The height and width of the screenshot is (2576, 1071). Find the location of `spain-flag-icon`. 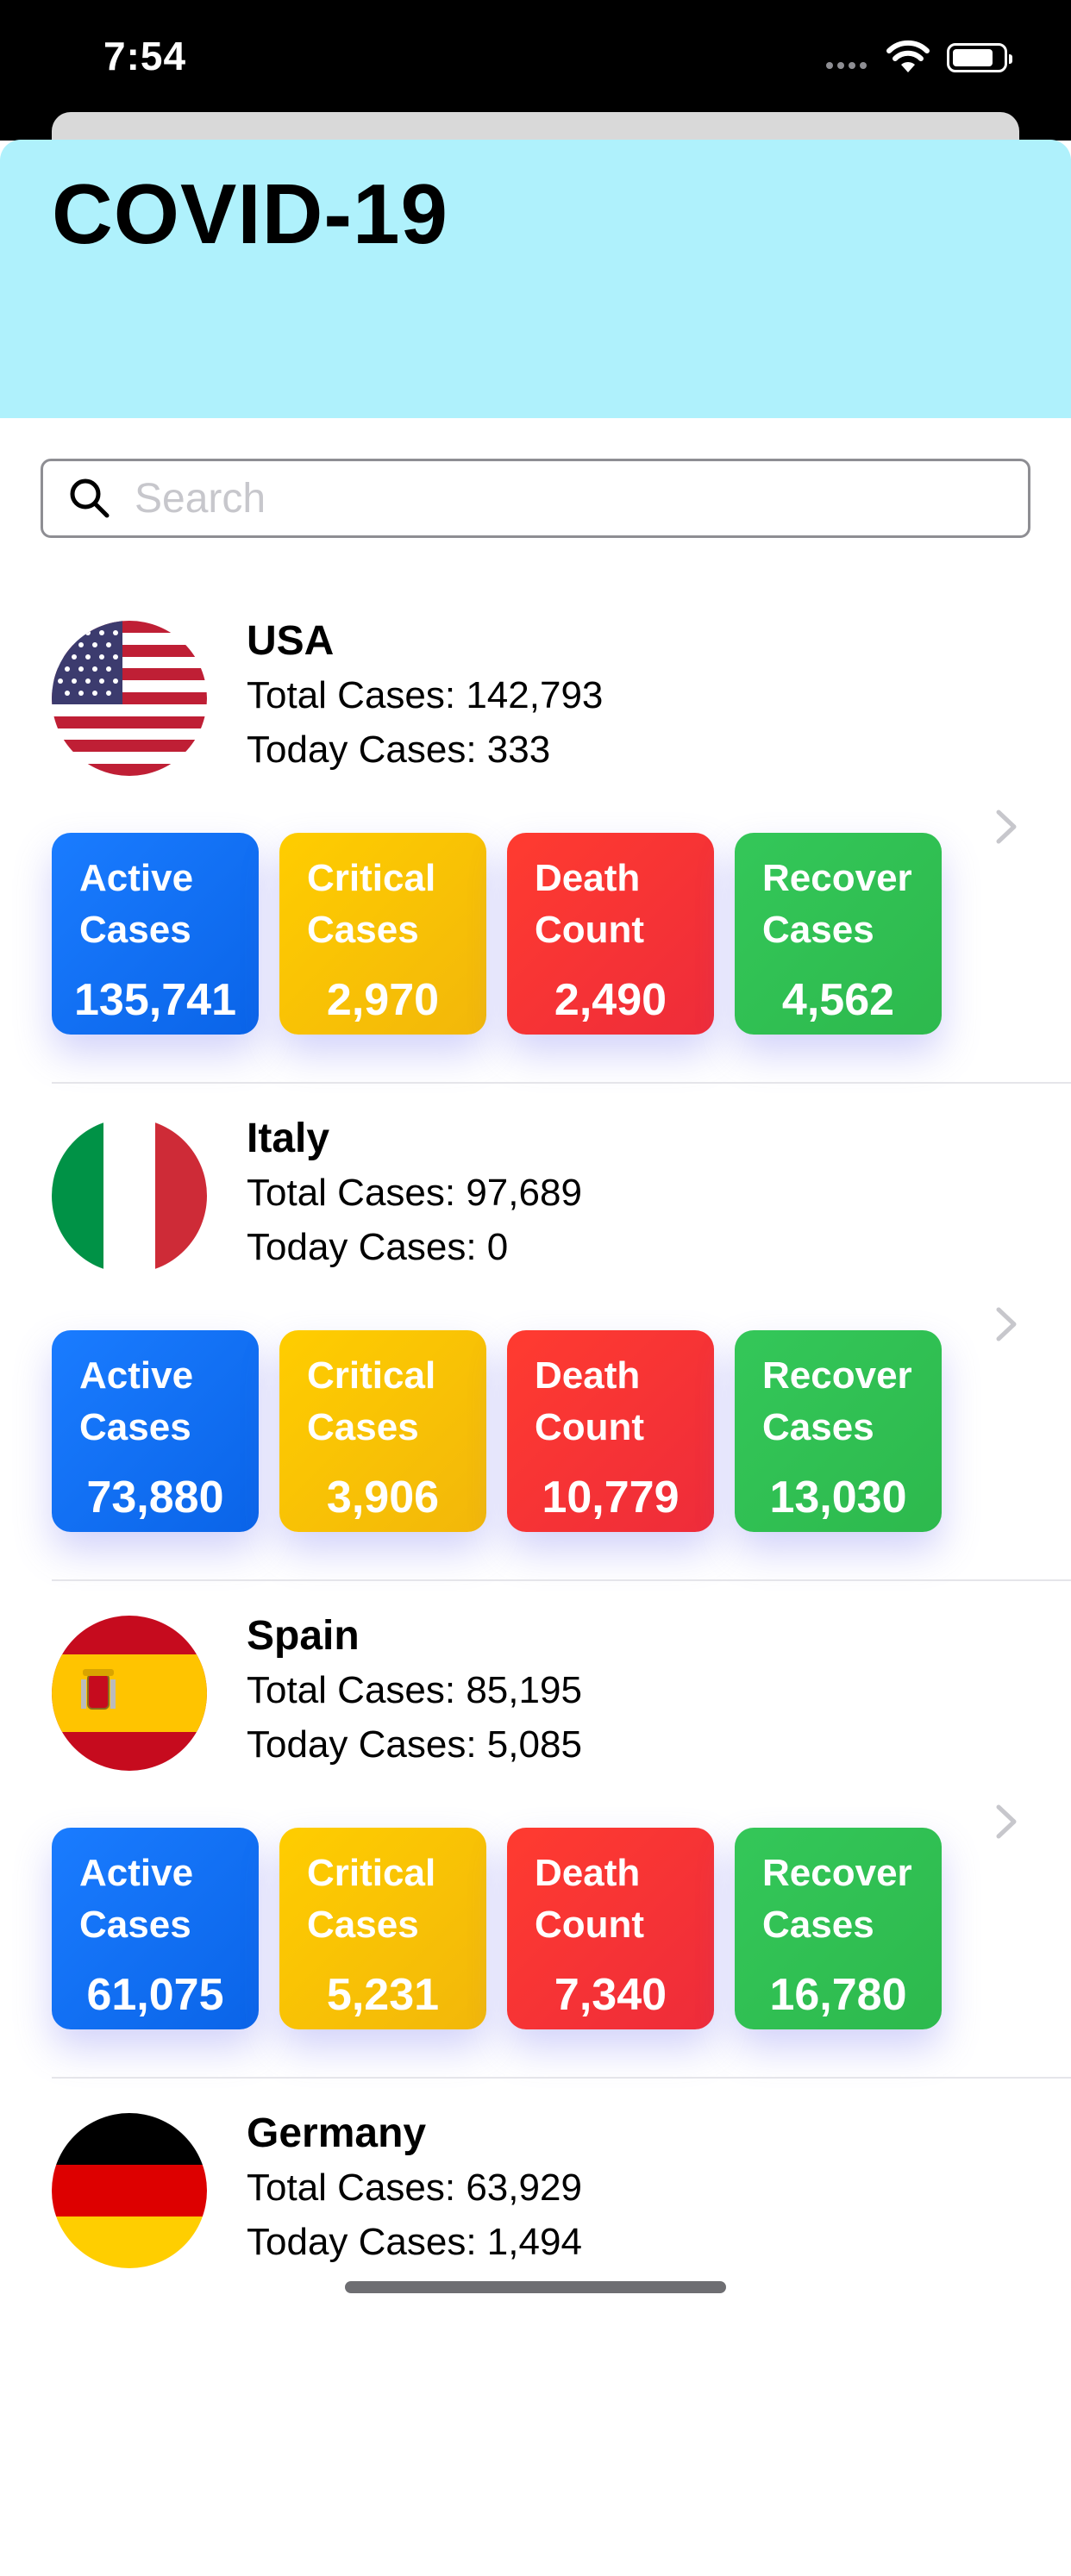

spain-flag-icon is located at coordinates (130, 1693).